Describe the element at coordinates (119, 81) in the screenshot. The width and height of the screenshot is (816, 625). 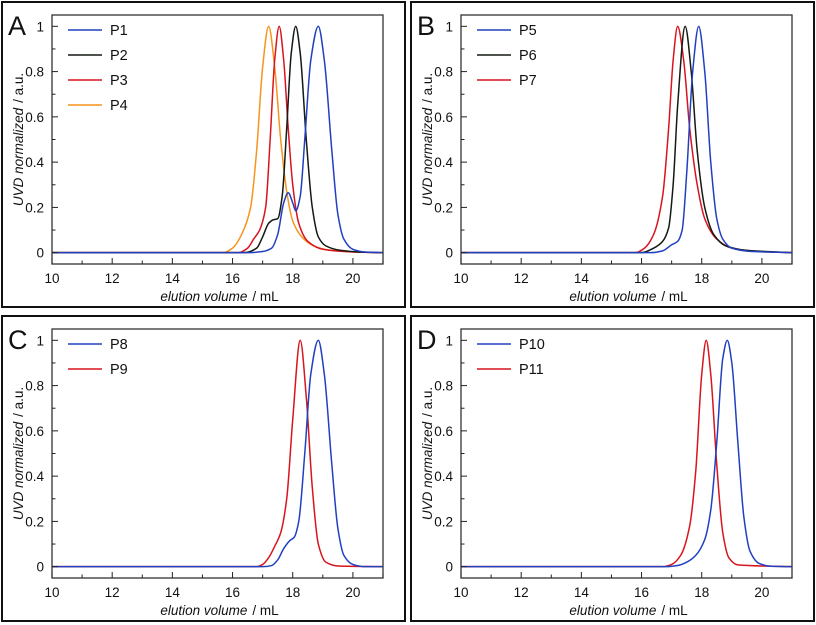
I see `legend-label: P3` at that location.